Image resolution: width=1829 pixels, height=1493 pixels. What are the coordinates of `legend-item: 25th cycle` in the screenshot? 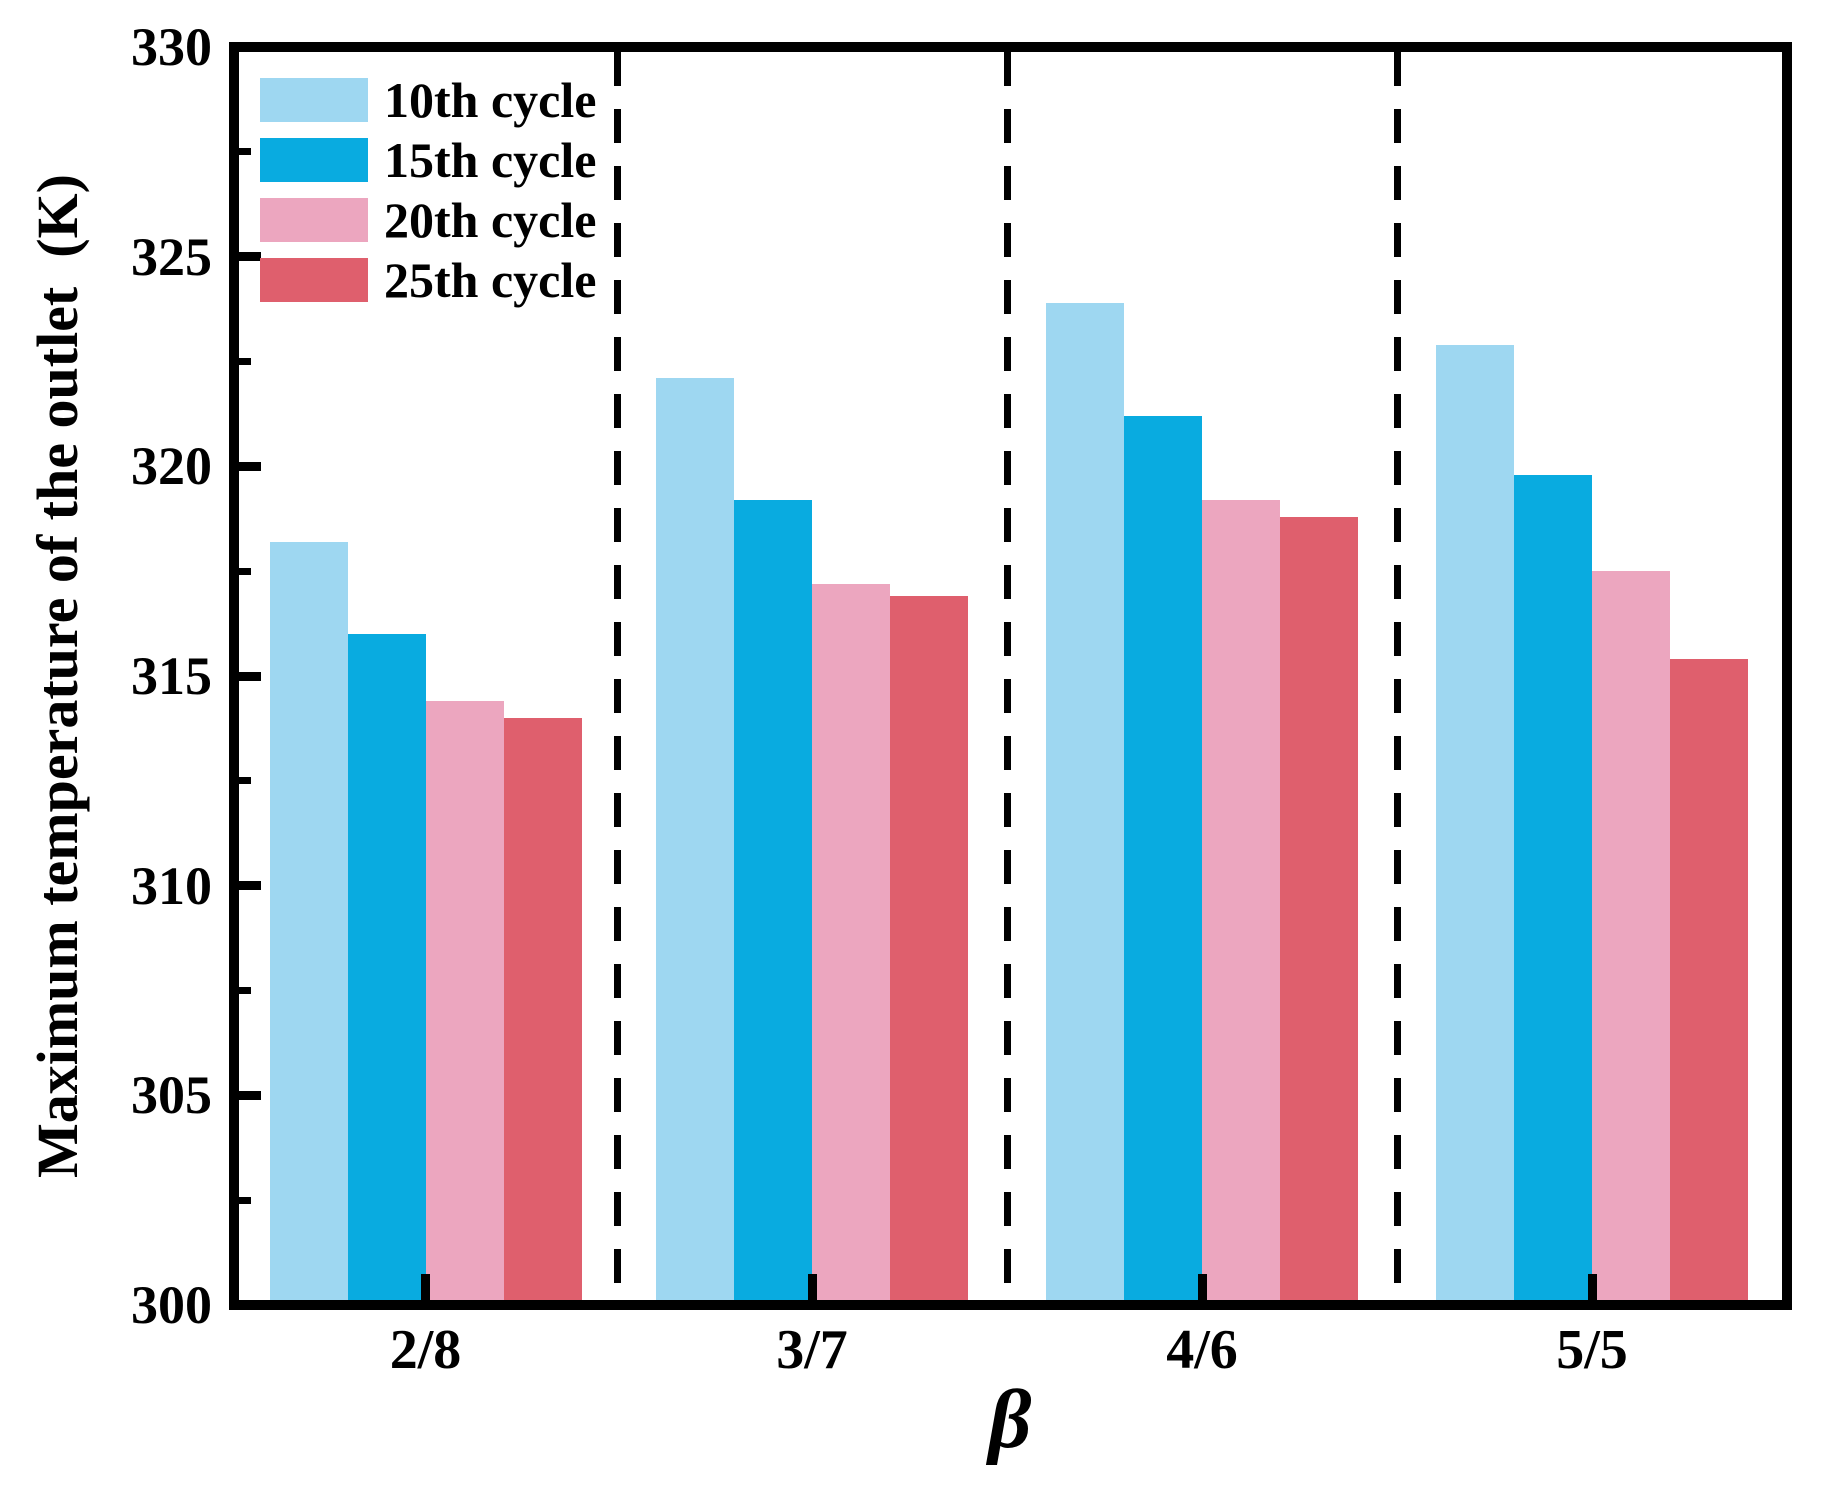 It's located at (428, 280).